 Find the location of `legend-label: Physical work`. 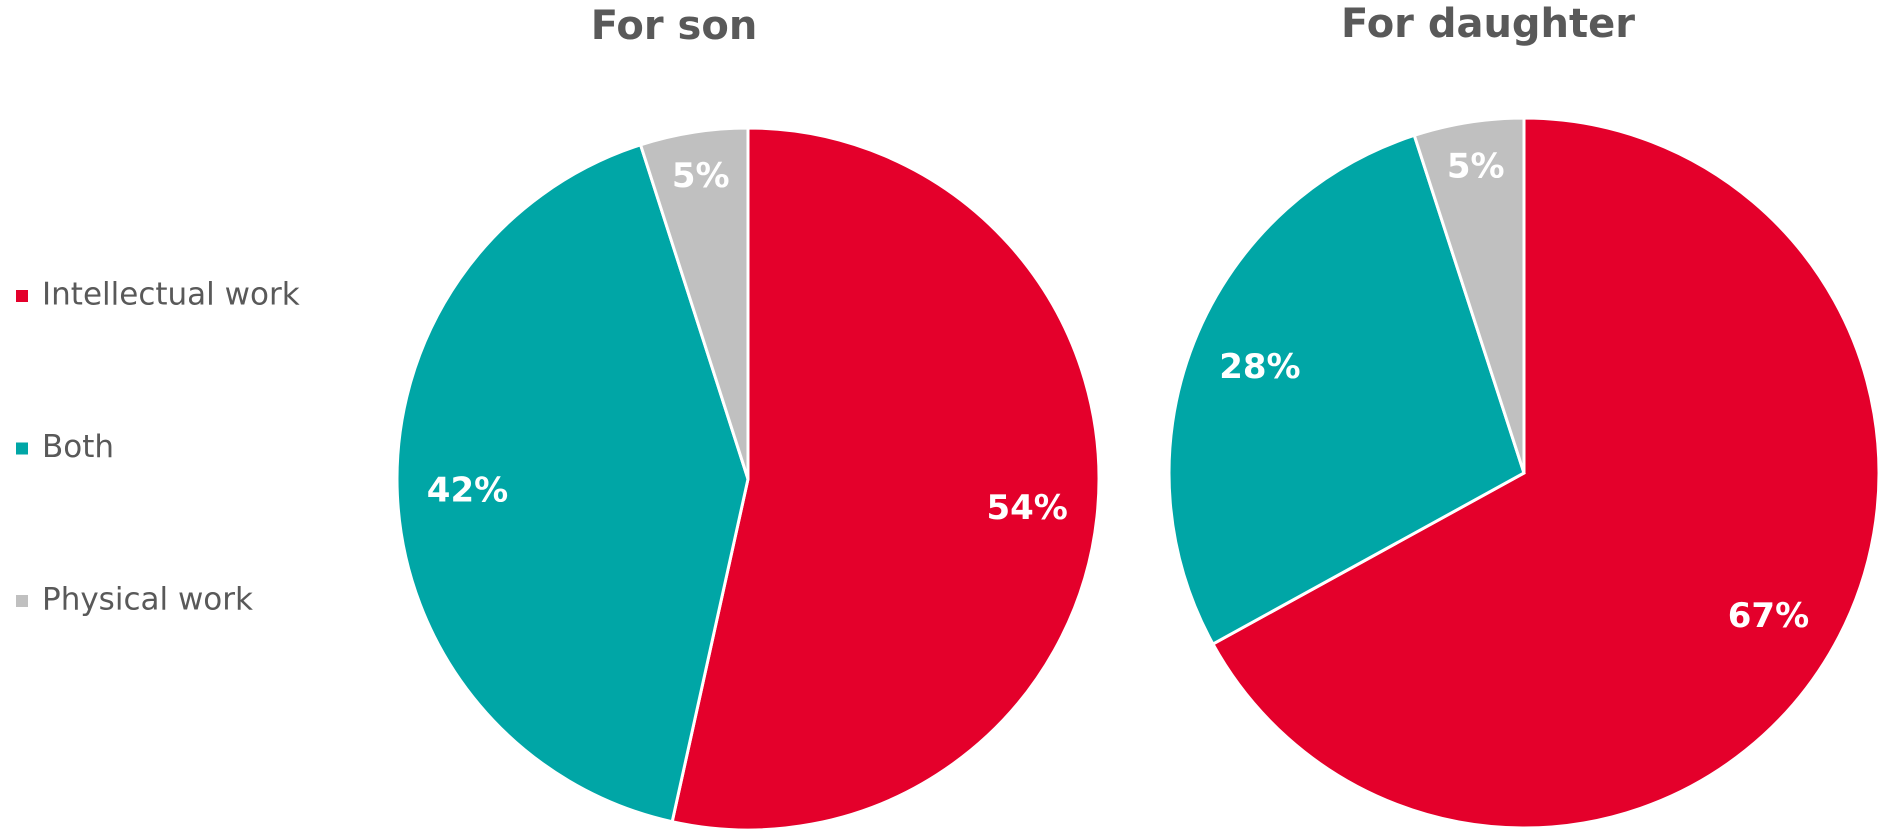

legend-label: Physical work is located at coordinates (147, 600).